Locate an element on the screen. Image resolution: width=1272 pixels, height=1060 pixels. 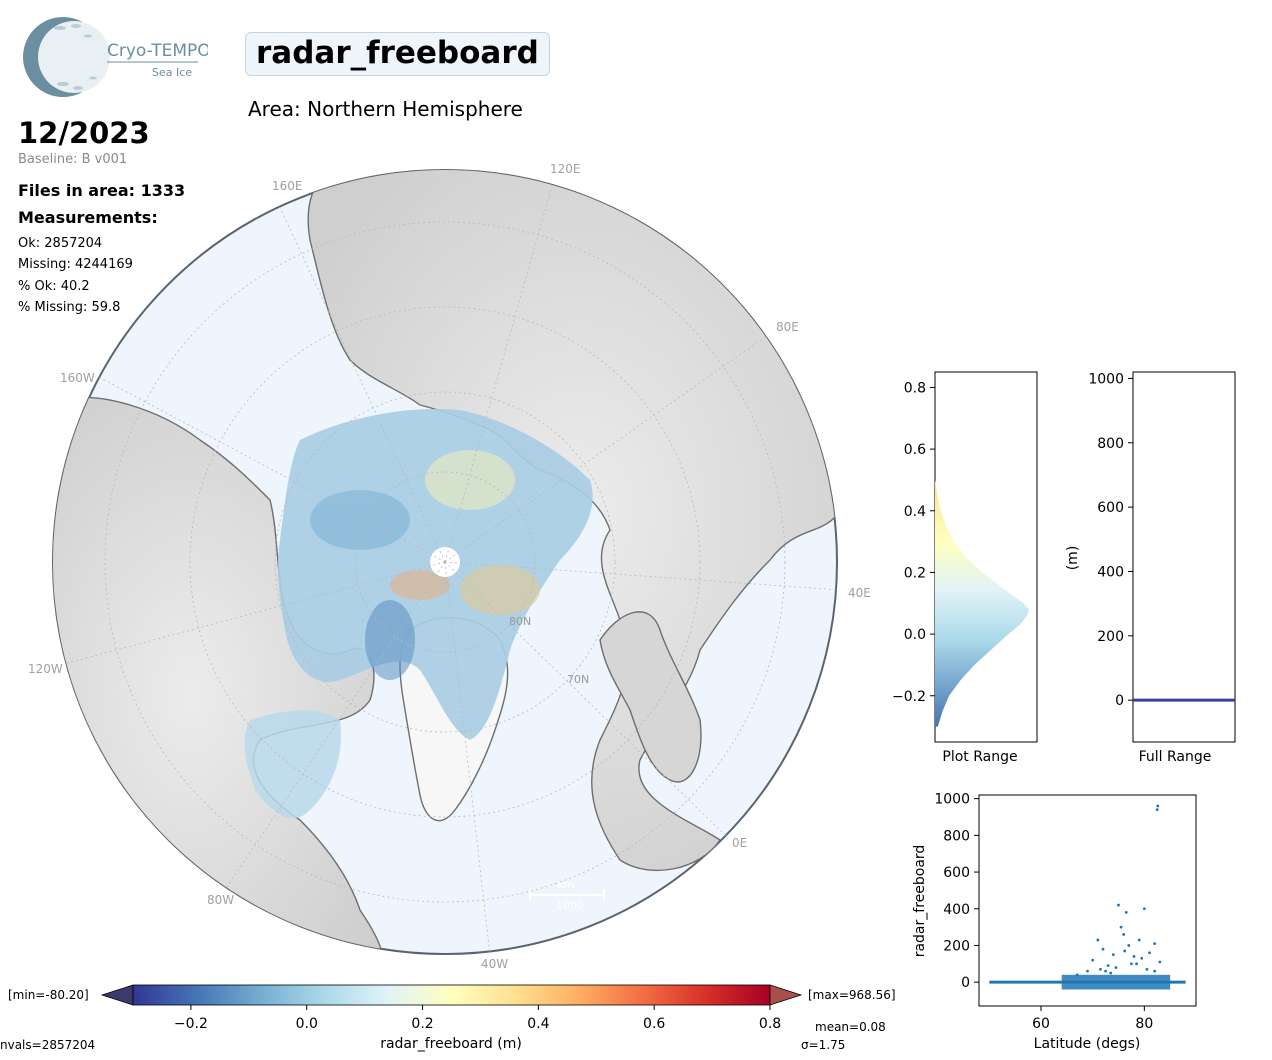
full-range-tick-label: 0 is located at coordinates (1119, 701).